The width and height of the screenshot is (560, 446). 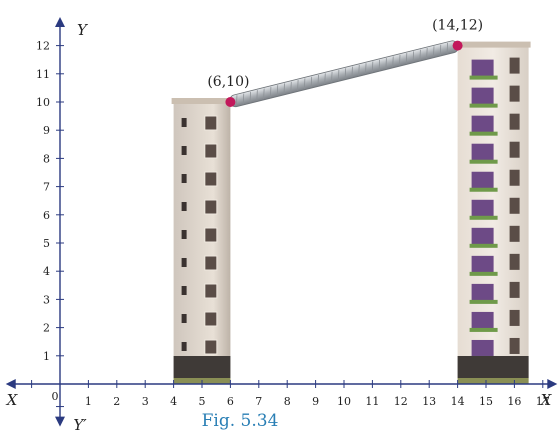 What do you see at coordinates (240, 421) in the screenshot?
I see `figure-caption: Fig. 5.34` at bounding box center [240, 421].